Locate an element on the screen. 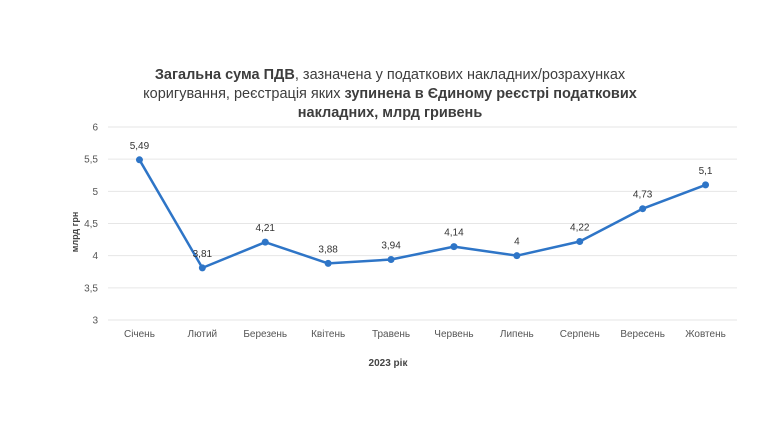  y-tick-label: 4 is located at coordinates (95, 256).